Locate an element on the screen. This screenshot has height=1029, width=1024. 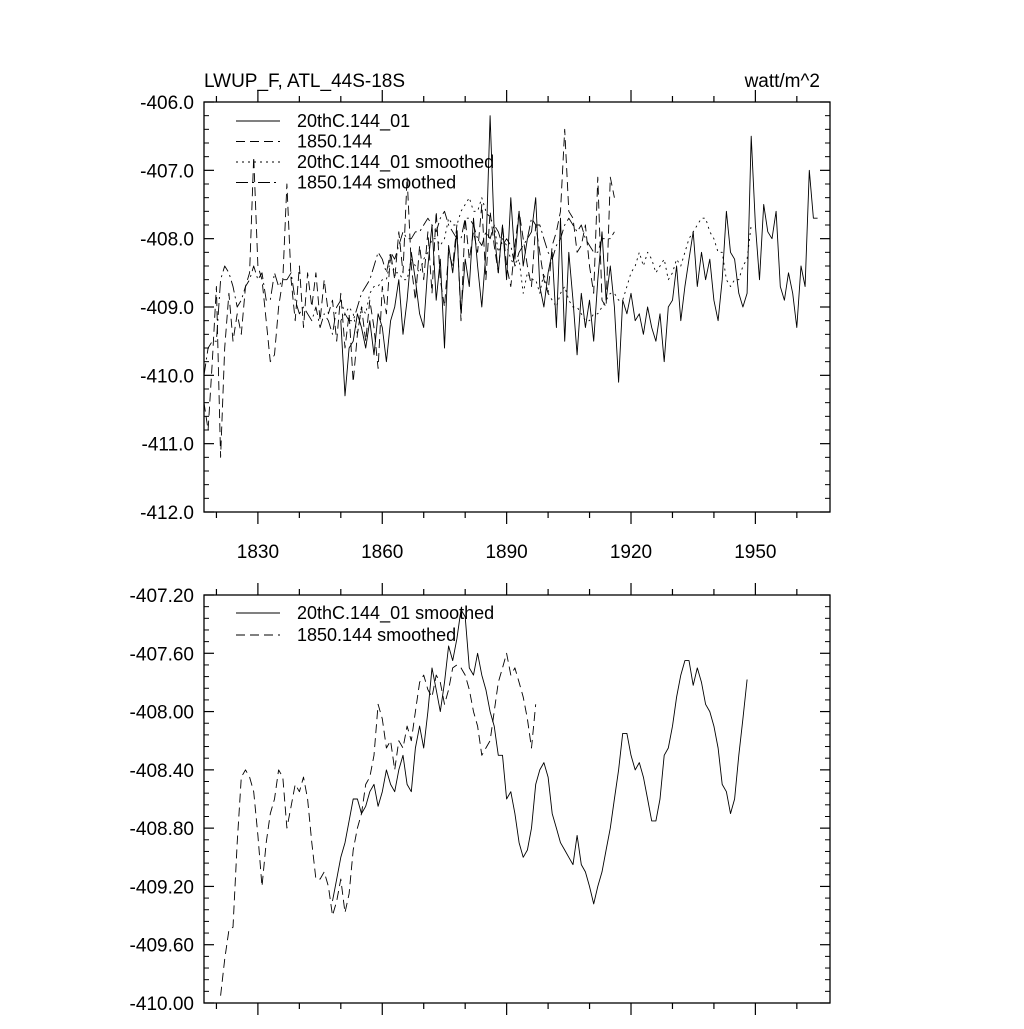
y-tick-label: -407.60 is located at coordinates (162, 654).